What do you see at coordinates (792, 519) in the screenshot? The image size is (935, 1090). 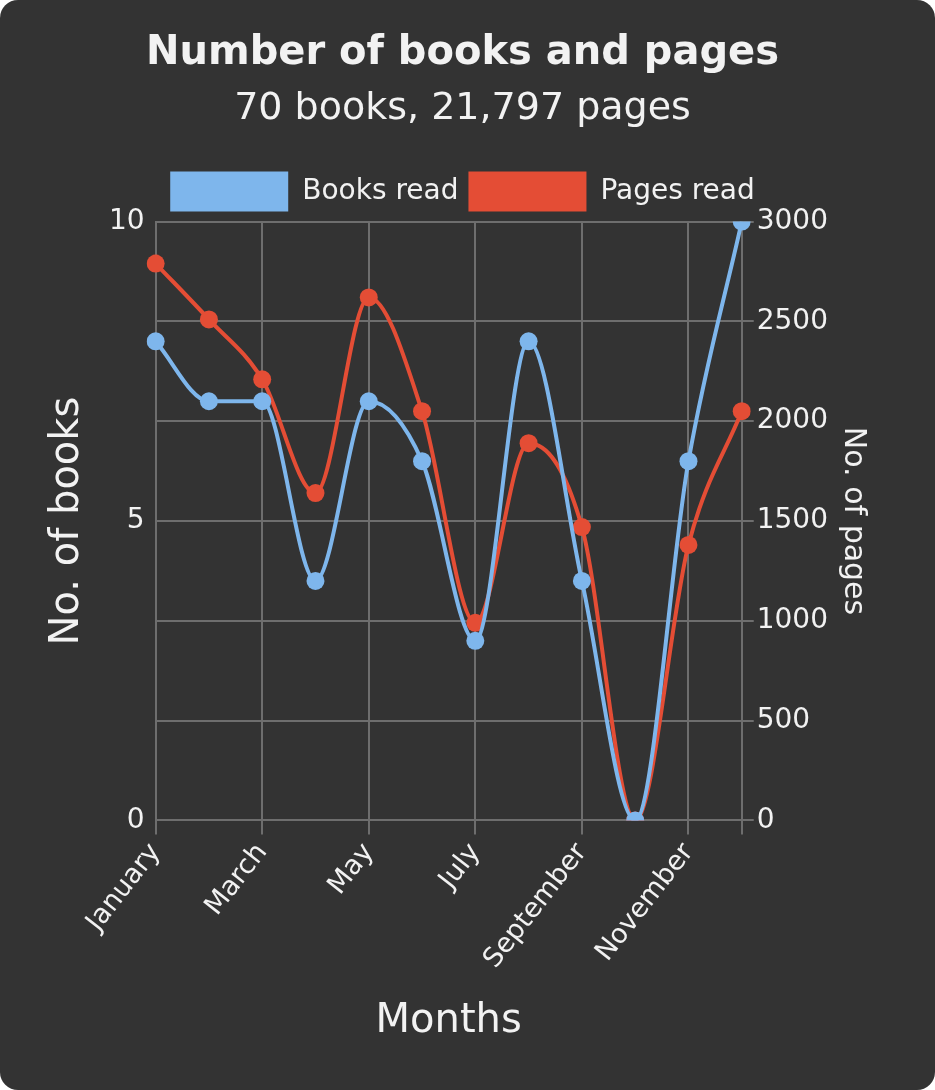 I see `y2-tick-label: 1500` at bounding box center [792, 519].